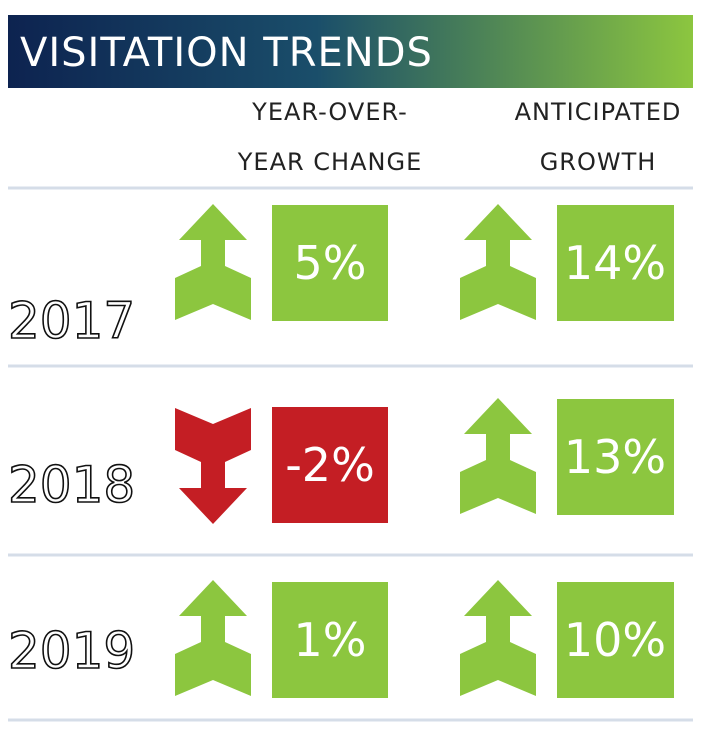  Describe the element at coordinates (329, 112) in the screenshot. I see `column-header: YEAR-OVER-` at that location.